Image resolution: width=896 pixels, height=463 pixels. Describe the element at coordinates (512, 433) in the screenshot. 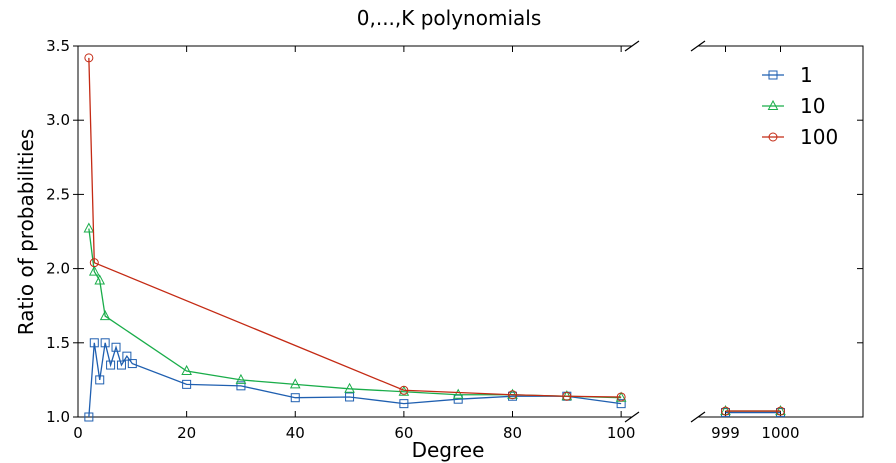

I see `x-tick-label: 80` at that location.